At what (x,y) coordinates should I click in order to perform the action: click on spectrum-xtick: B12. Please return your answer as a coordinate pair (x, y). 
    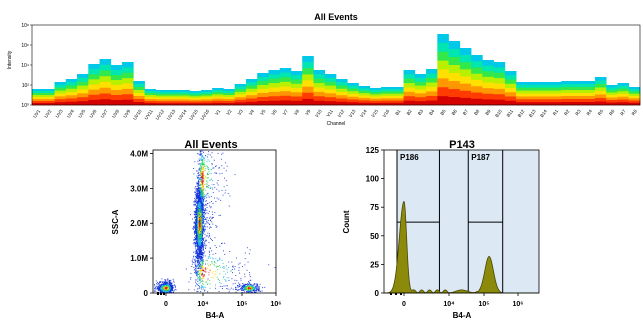
    Looking at the image, I should click on (521, 113).